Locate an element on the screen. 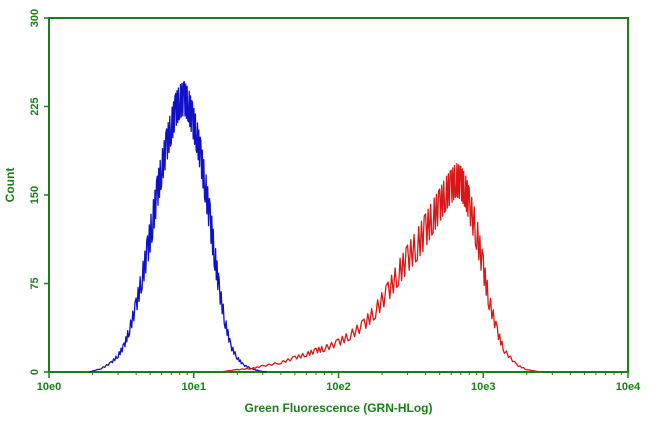  x-tick-label: 10e1 is located at coordinates (194, 387).